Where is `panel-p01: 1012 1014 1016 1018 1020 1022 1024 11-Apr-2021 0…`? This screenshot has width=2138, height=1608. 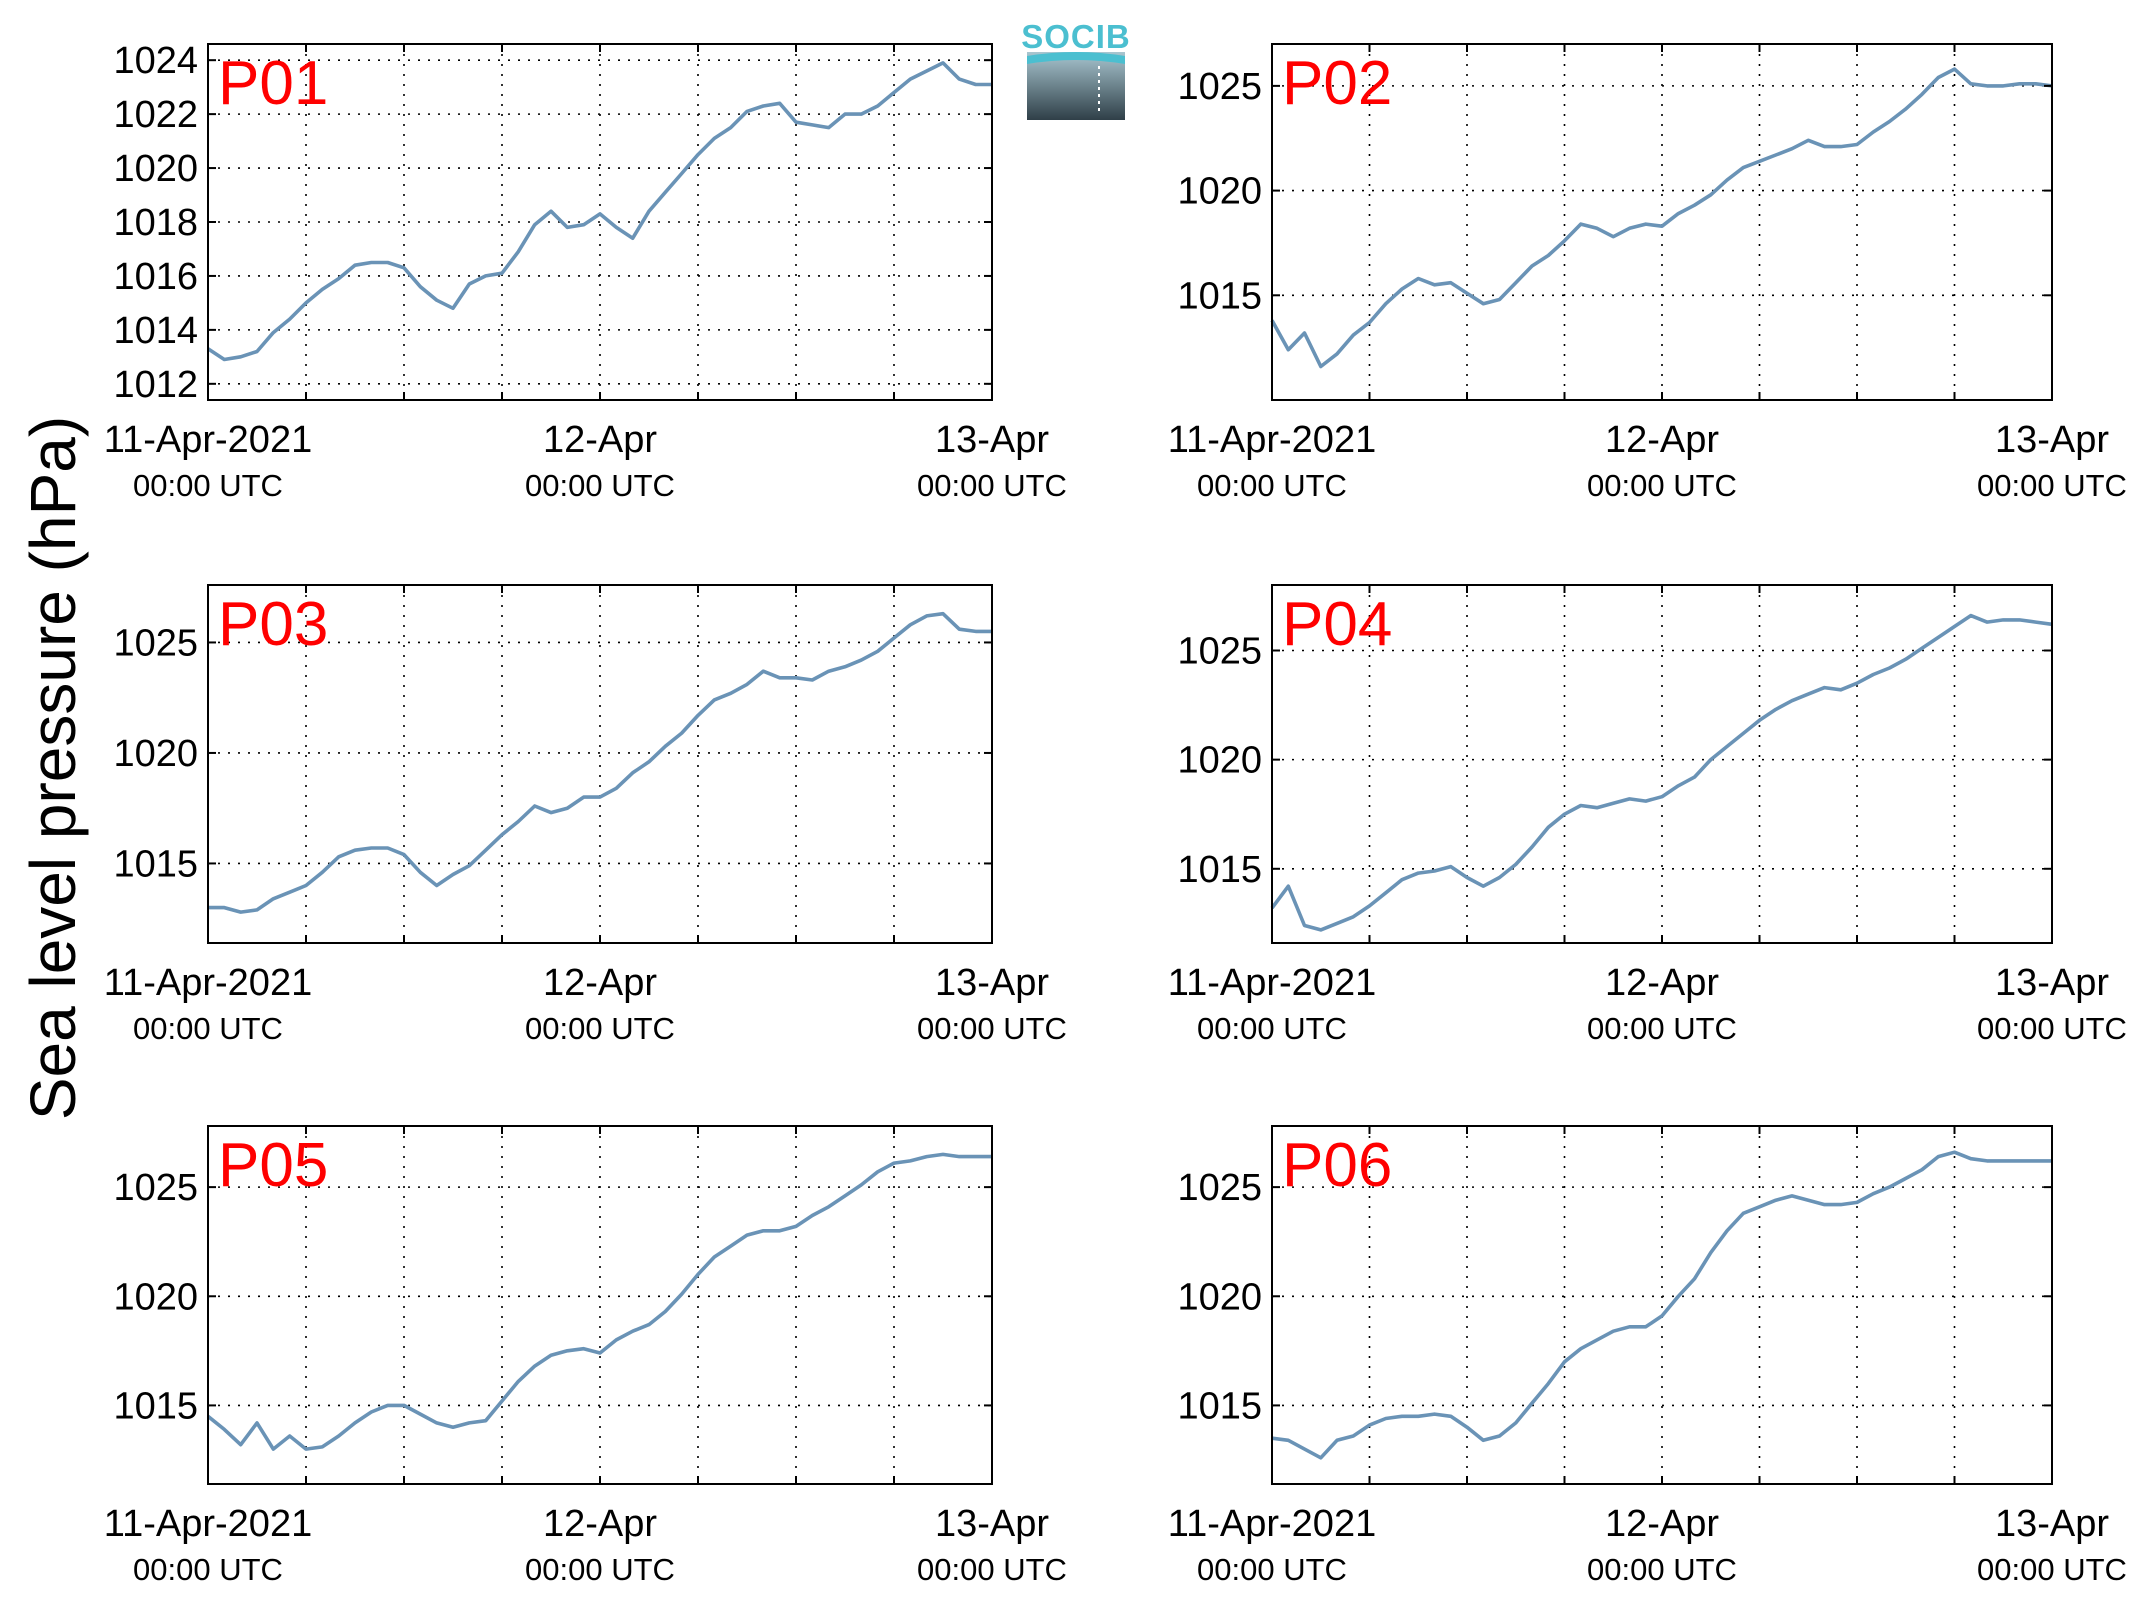 panel-p01: 1012 1014 1016 1018 1020 1022 1024 11-Apr-2021 0… is located at coordinates (585, 271).